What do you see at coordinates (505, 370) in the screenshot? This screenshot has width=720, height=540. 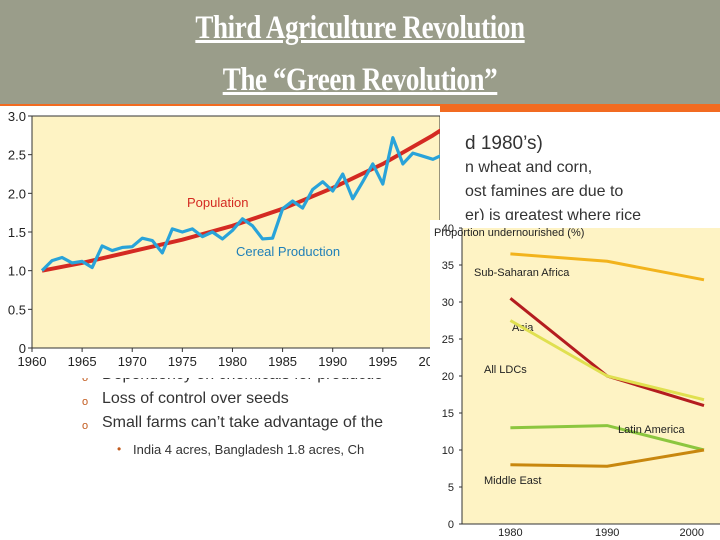 I see `series-label-all-ldcs: All LDCs` at bounding box center [505, 370].